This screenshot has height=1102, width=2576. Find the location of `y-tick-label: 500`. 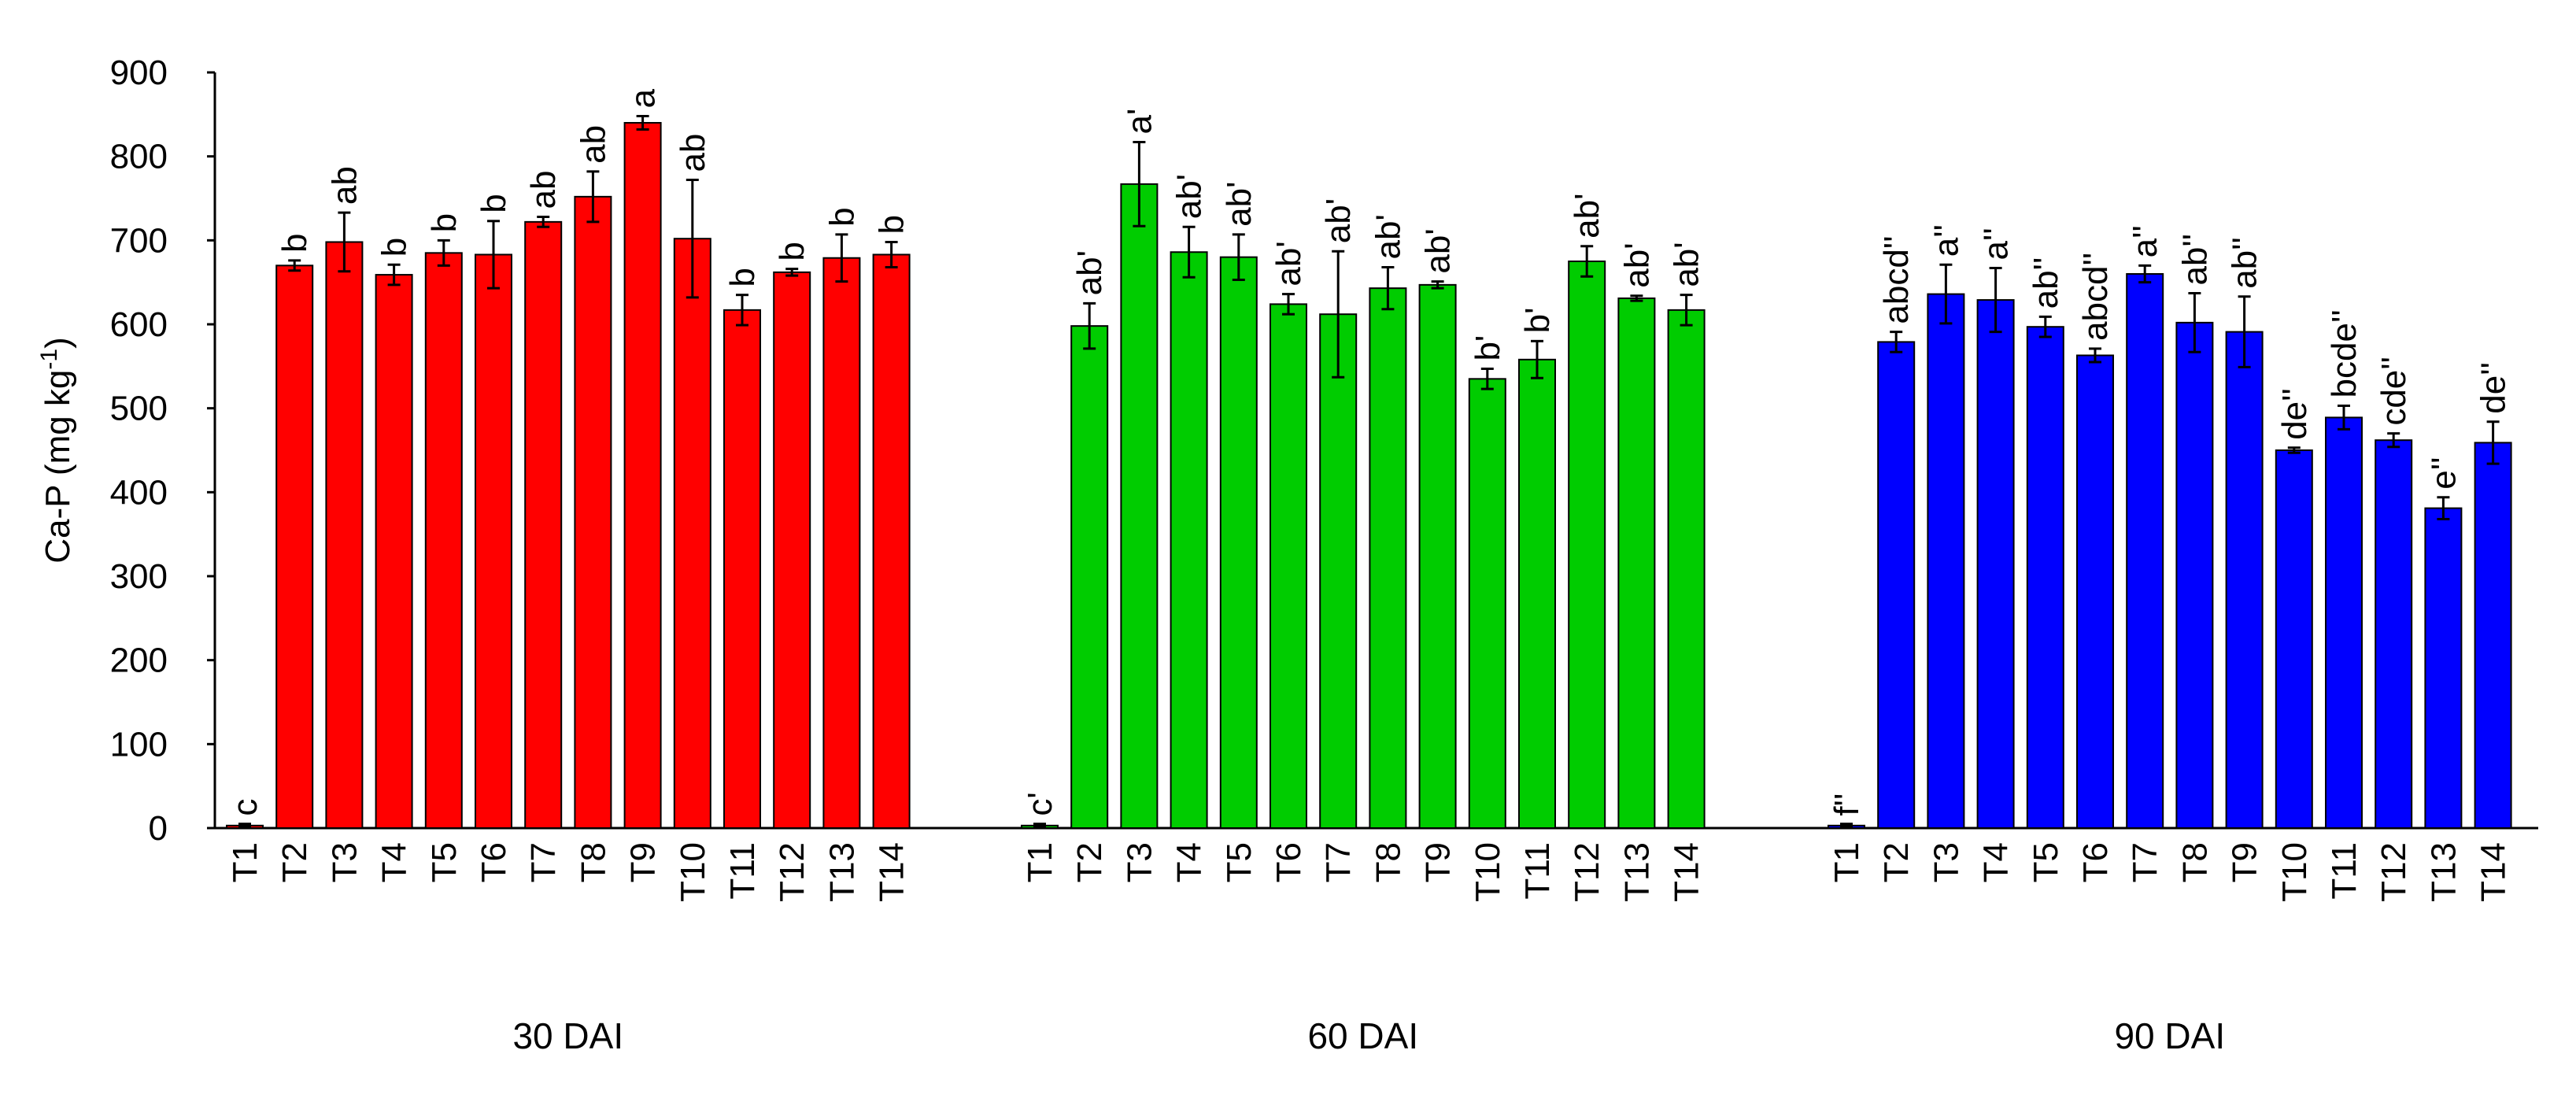

y-tick-label: 500 is located at coordinates (139, 409).